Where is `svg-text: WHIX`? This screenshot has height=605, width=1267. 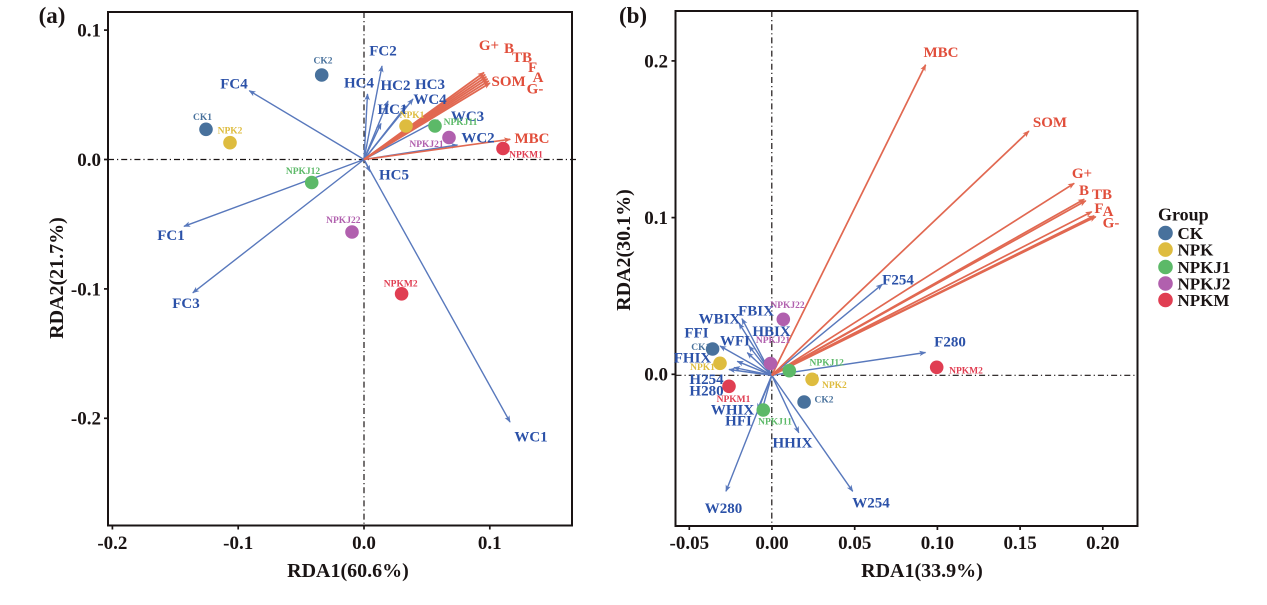 svg-text: WHIX is located at coordinates (733, 411).